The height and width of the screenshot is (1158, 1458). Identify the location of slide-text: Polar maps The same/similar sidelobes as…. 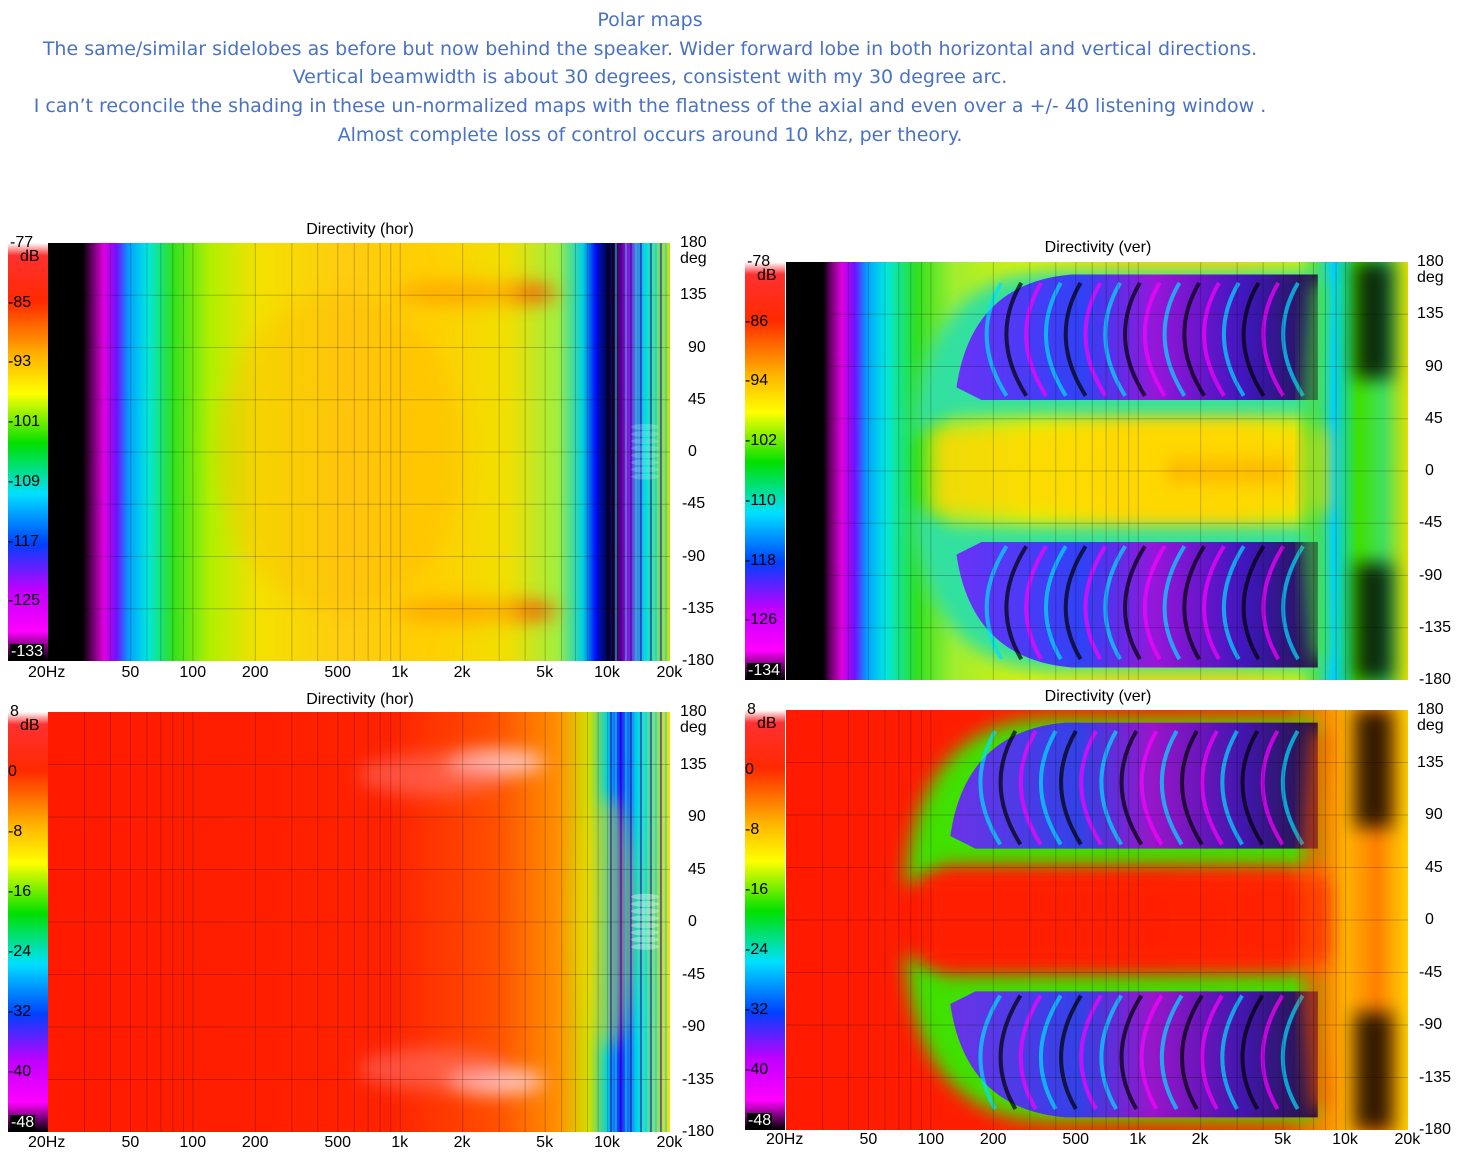
(650, 78).